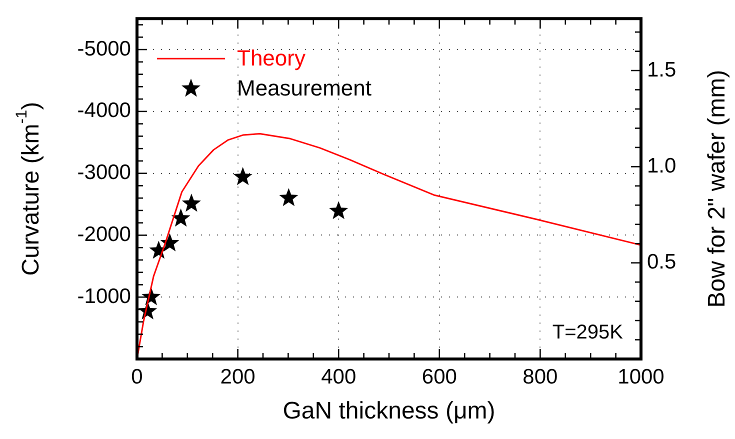 This screenshot has height=439, width=735. What do you see at coordinates (271, 58) in the screenshot?
I see `legend-label: Theory` at bounding box center [271, 58].